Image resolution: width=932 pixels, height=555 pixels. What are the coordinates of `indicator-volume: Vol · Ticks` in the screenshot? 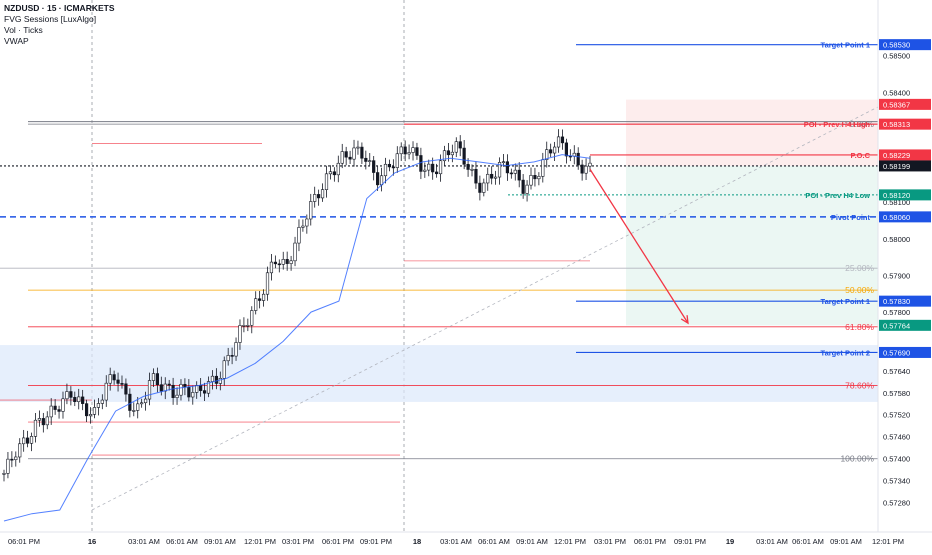 It's located at (23, 30).